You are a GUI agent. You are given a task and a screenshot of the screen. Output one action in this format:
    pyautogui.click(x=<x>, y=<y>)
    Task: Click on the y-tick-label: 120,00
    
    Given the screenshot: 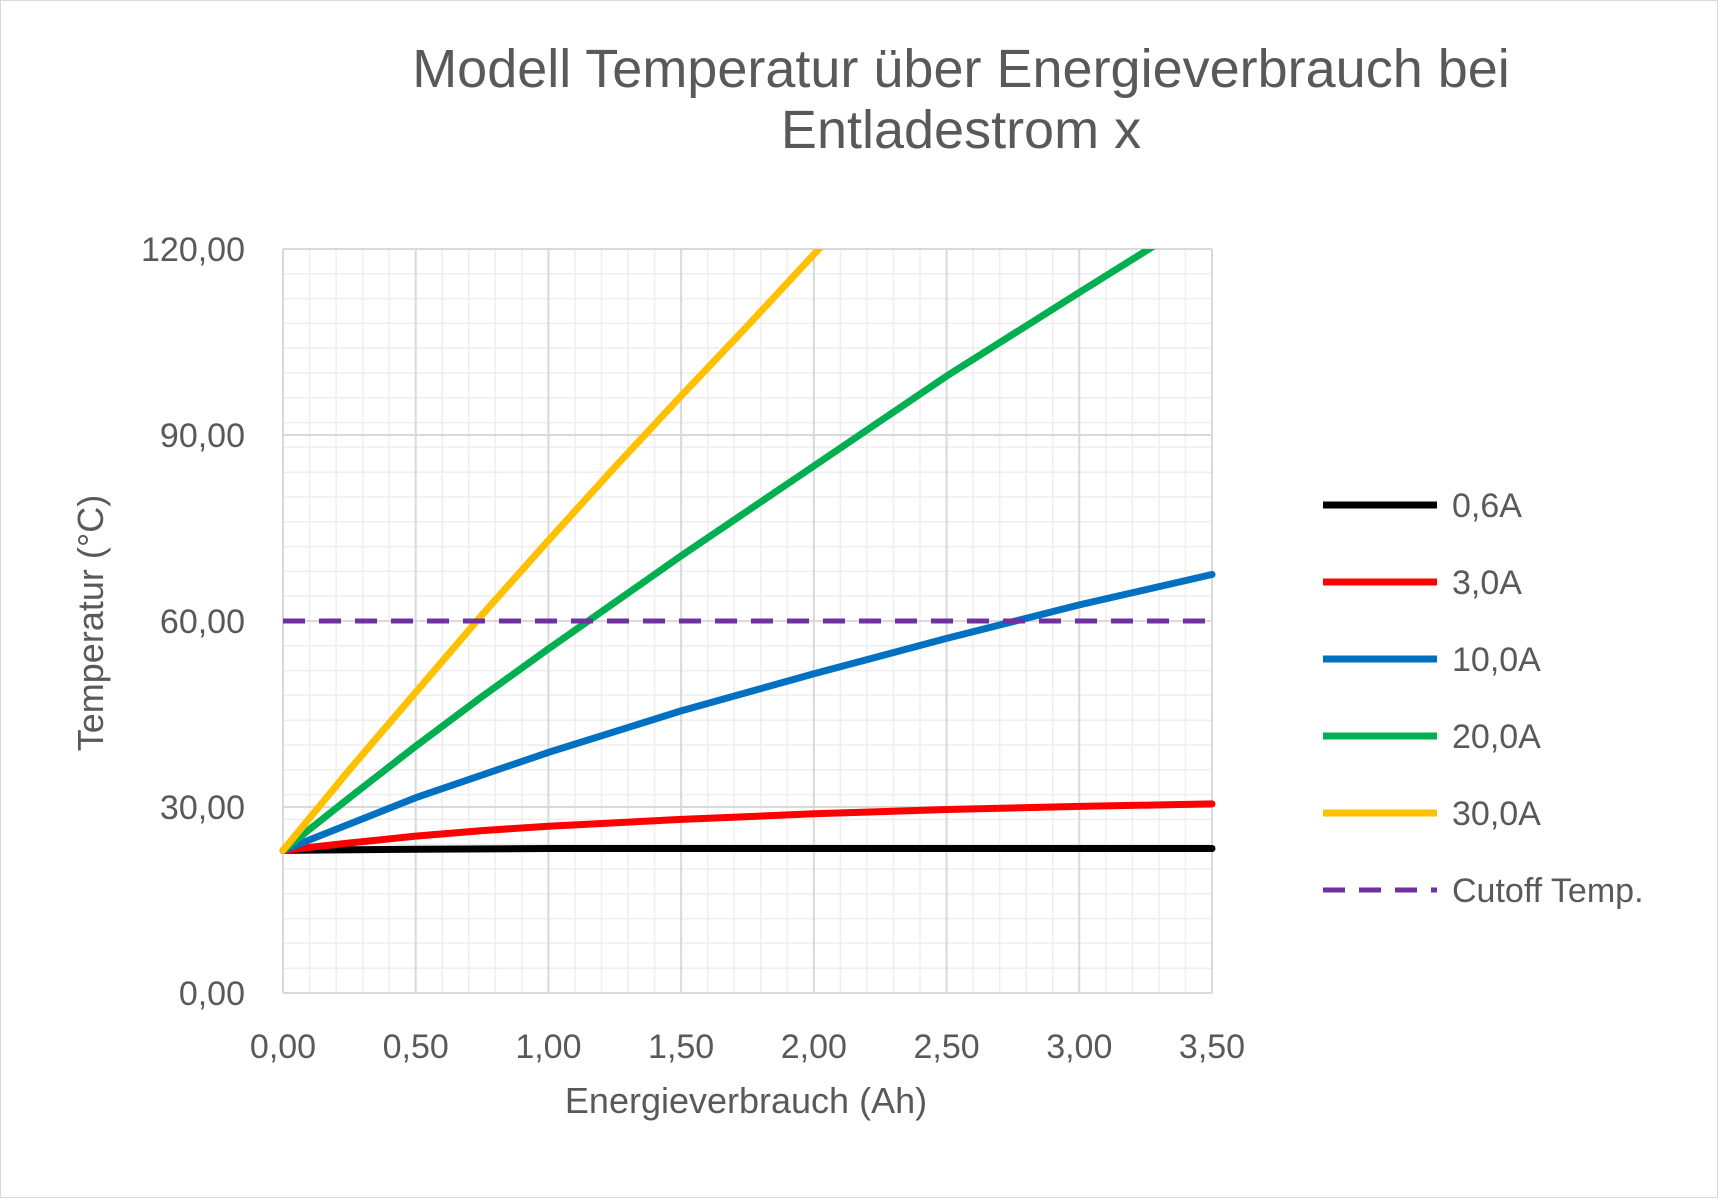 What is the action you would take?
    pyautogui.click(x=193, y=250)
    